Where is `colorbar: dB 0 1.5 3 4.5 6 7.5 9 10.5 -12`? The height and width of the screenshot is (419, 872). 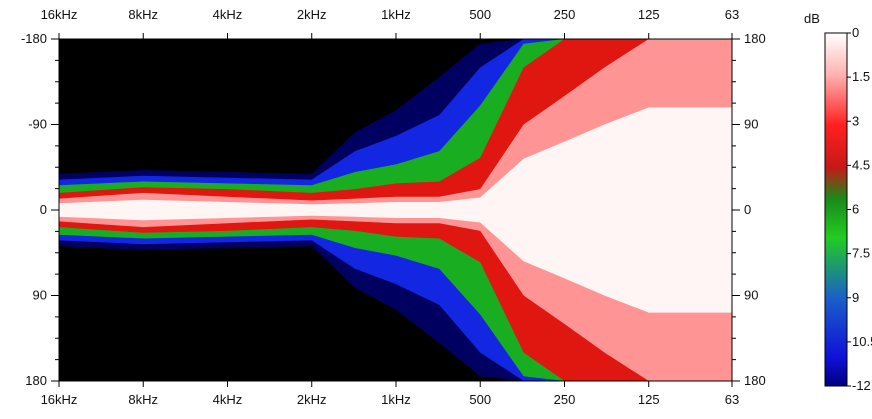 colorbar: dB 0 1.5 3 4.5 6 7.5 9 10.5 -12 is located at coordinates (838, 202).